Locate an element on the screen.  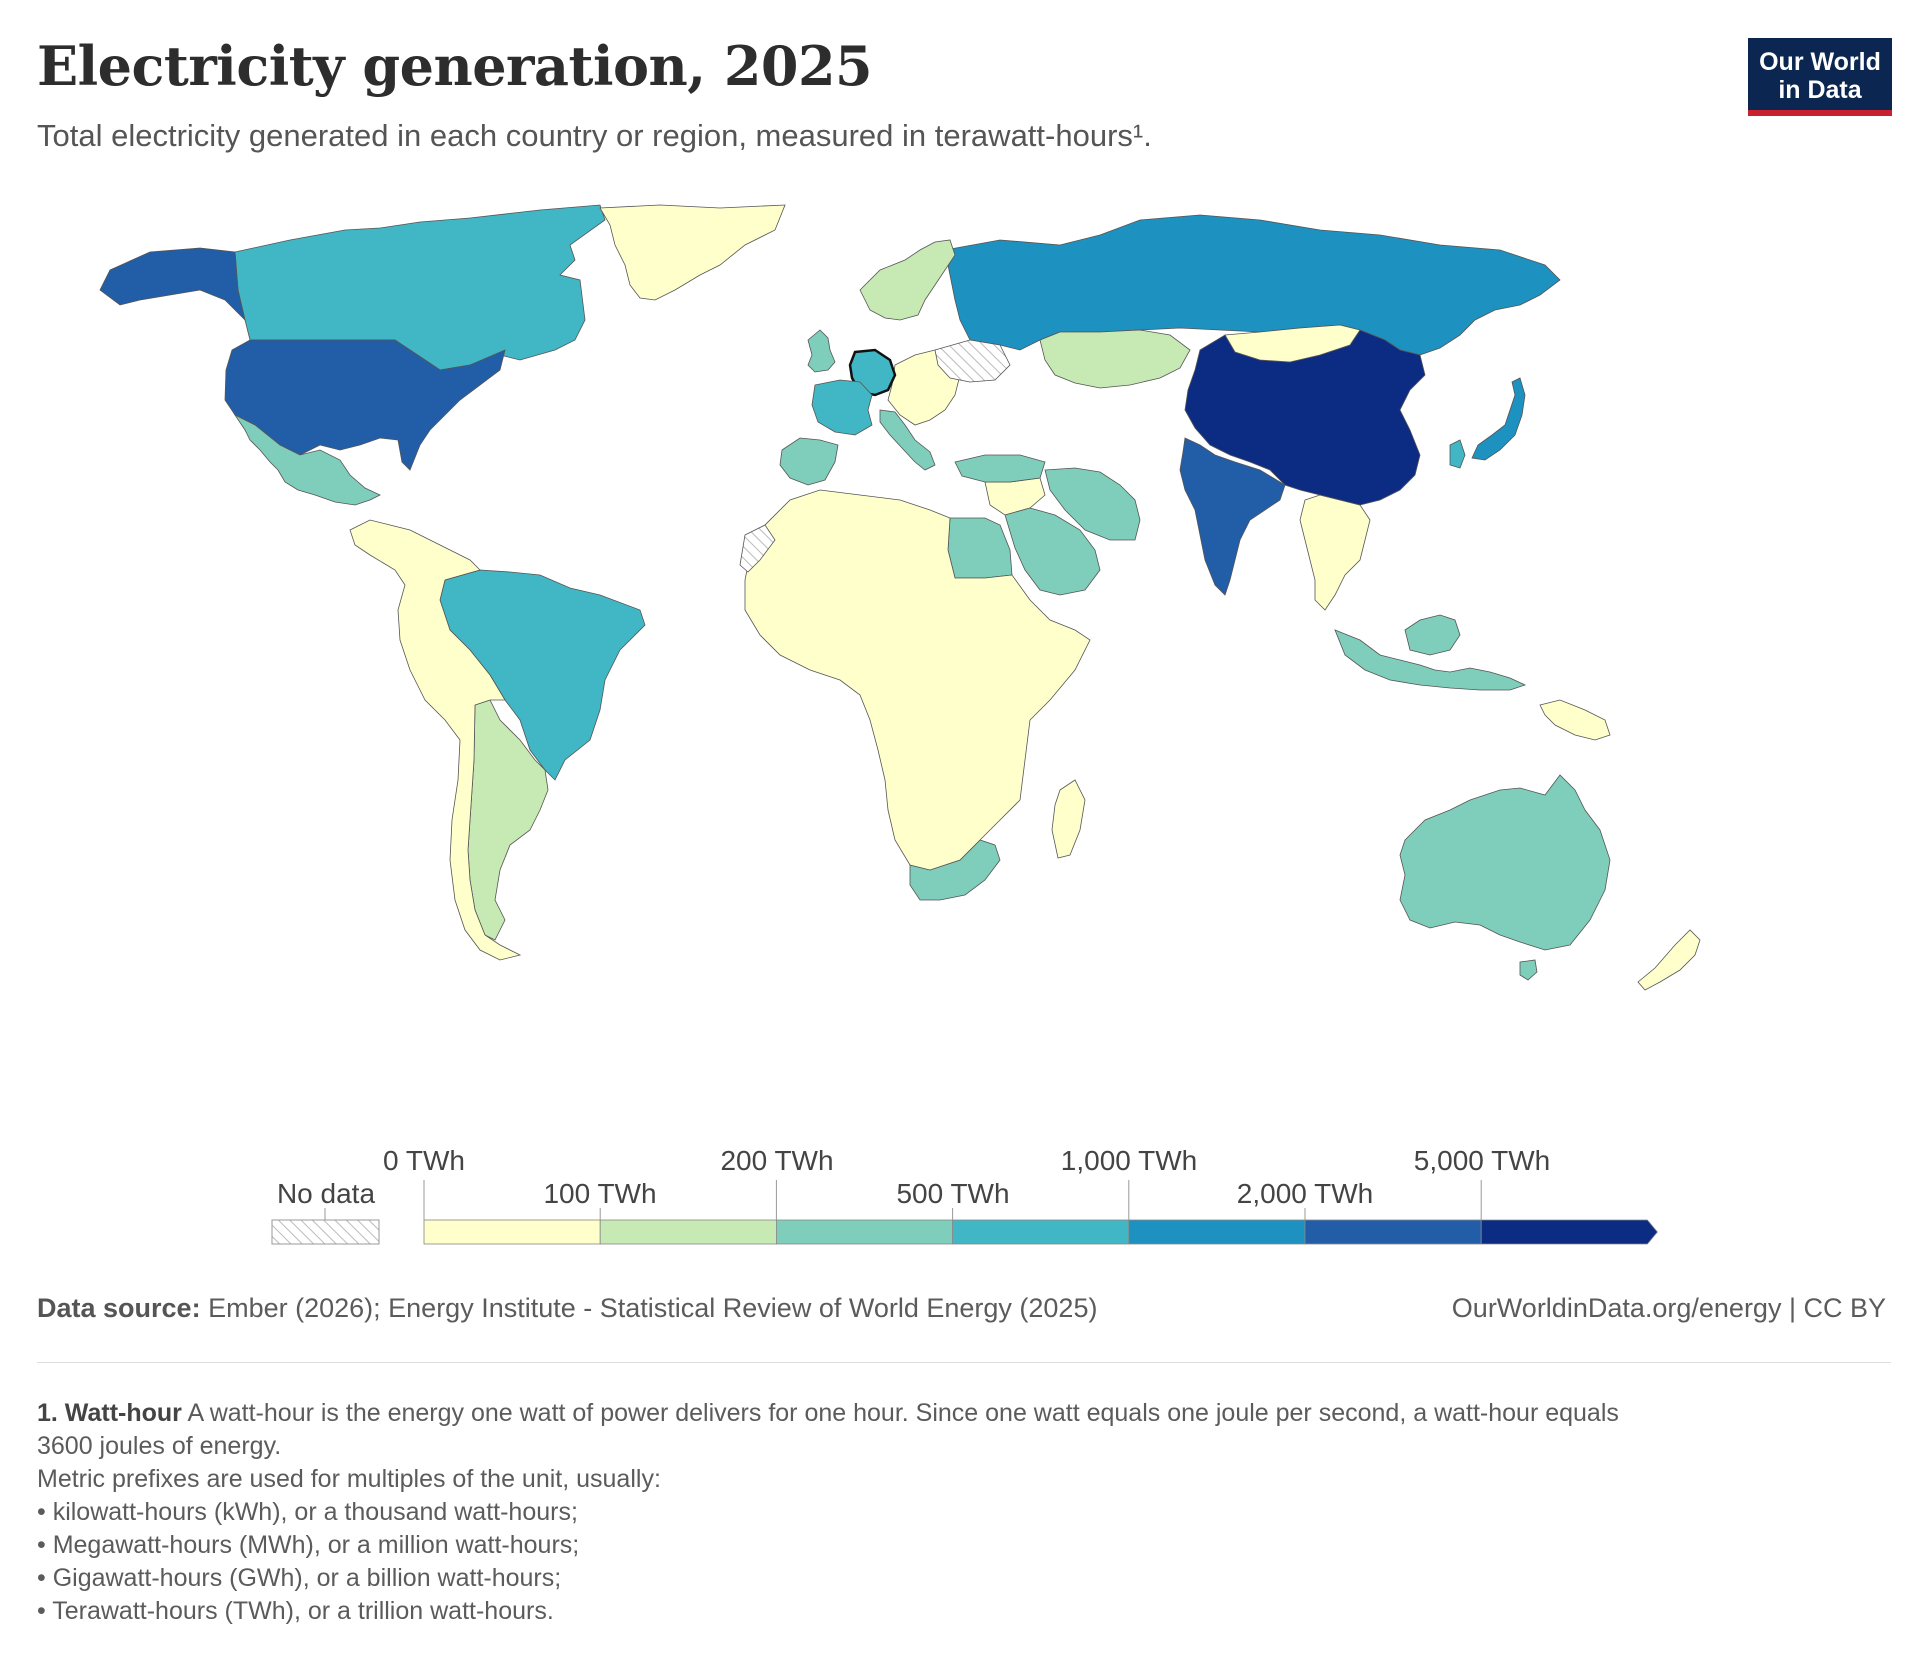
map-region-papua-new-guinea is located at coordinates (1575, 720).